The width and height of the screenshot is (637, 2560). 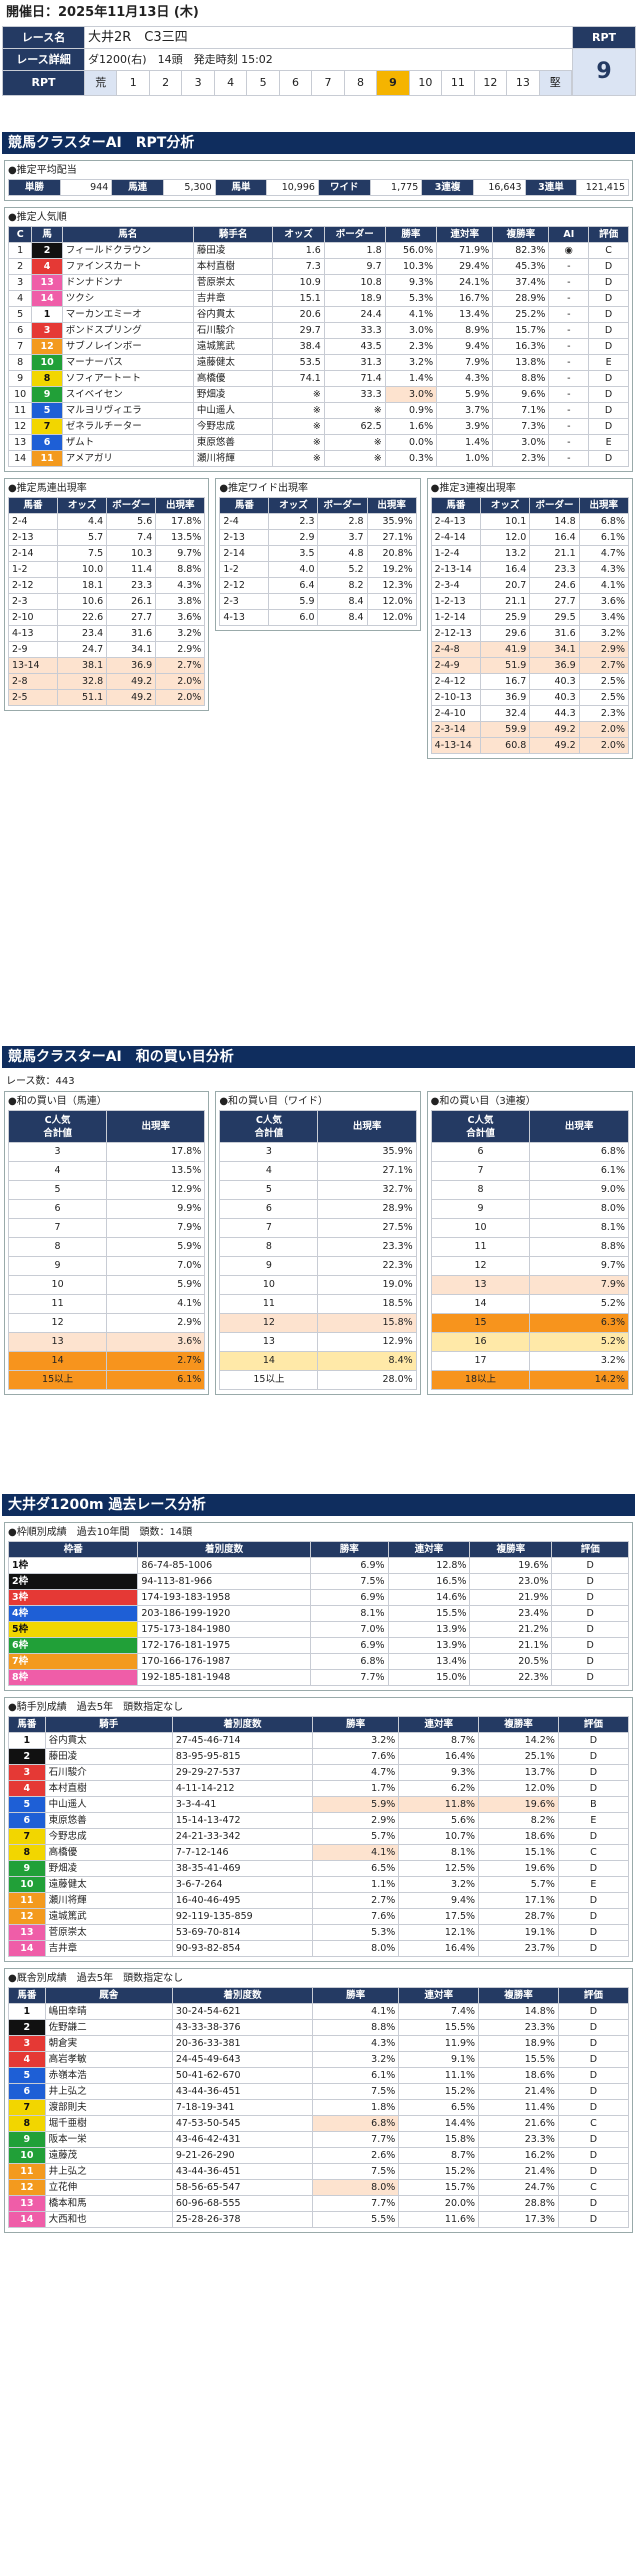 I want to click on horse-number: 7, so click(x=27, y=1836).